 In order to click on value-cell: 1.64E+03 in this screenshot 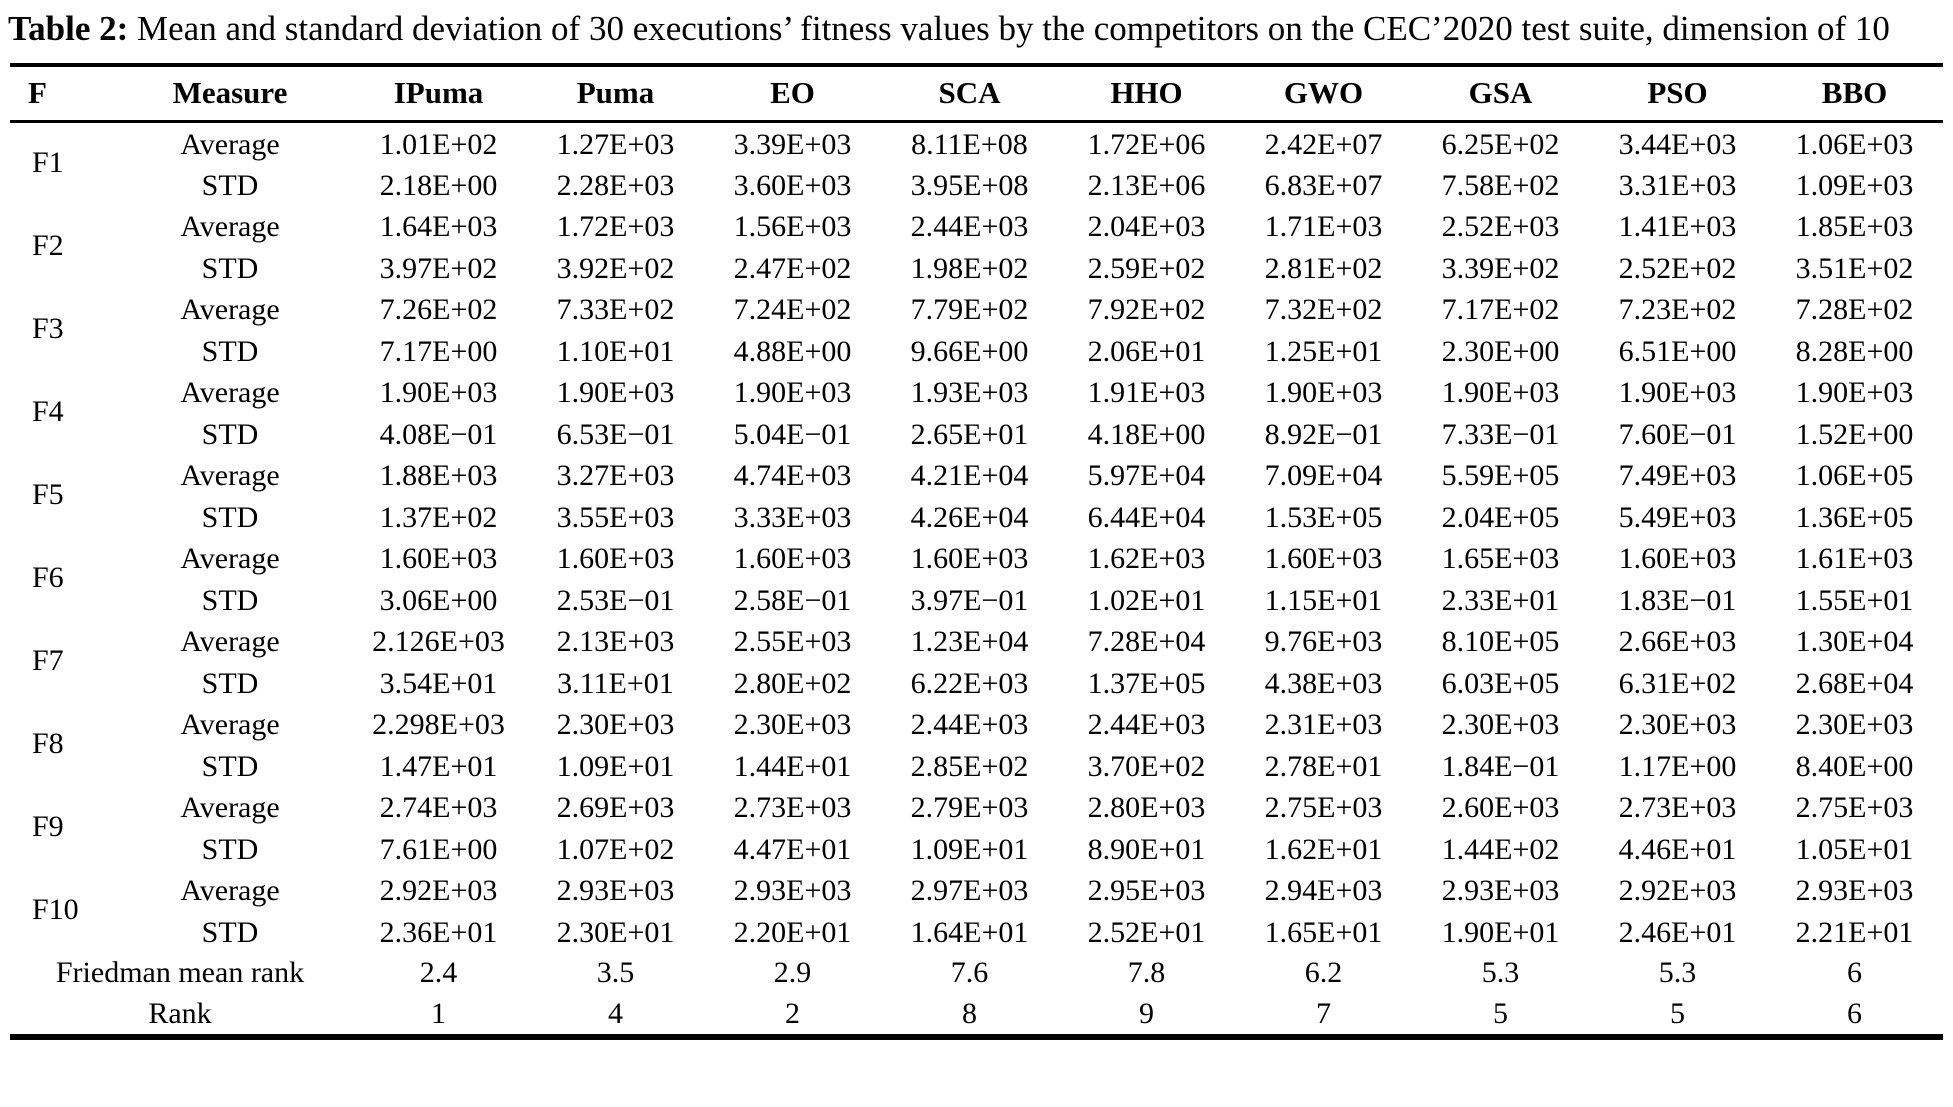, I will do `click(438, 226)`.